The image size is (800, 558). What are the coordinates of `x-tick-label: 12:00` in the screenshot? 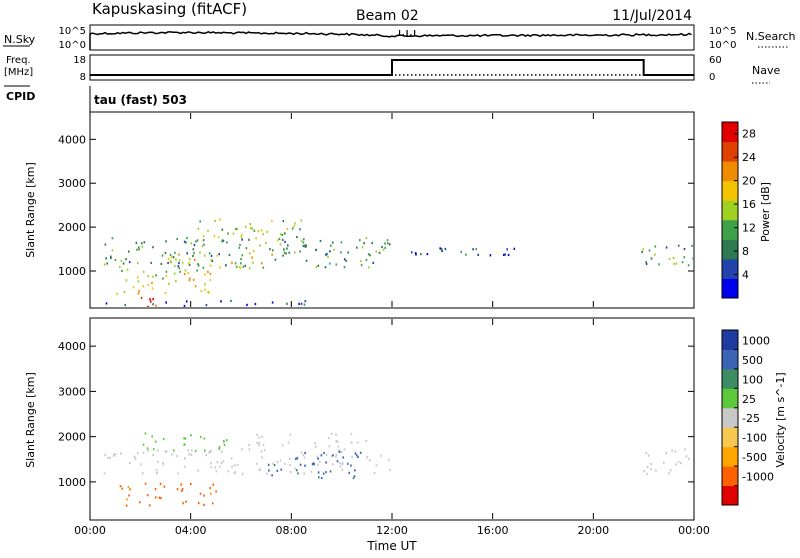 It's located at (392, 530).